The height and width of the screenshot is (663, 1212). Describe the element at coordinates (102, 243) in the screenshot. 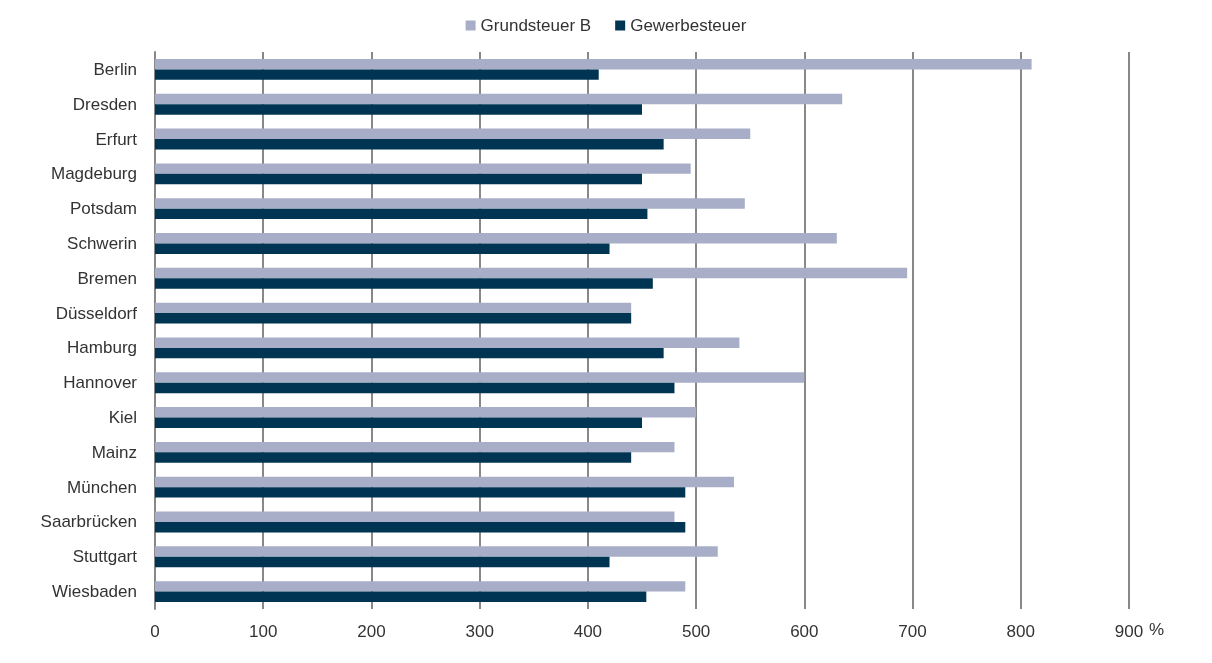

I see `y-tick-label: Schwerin` at that location.